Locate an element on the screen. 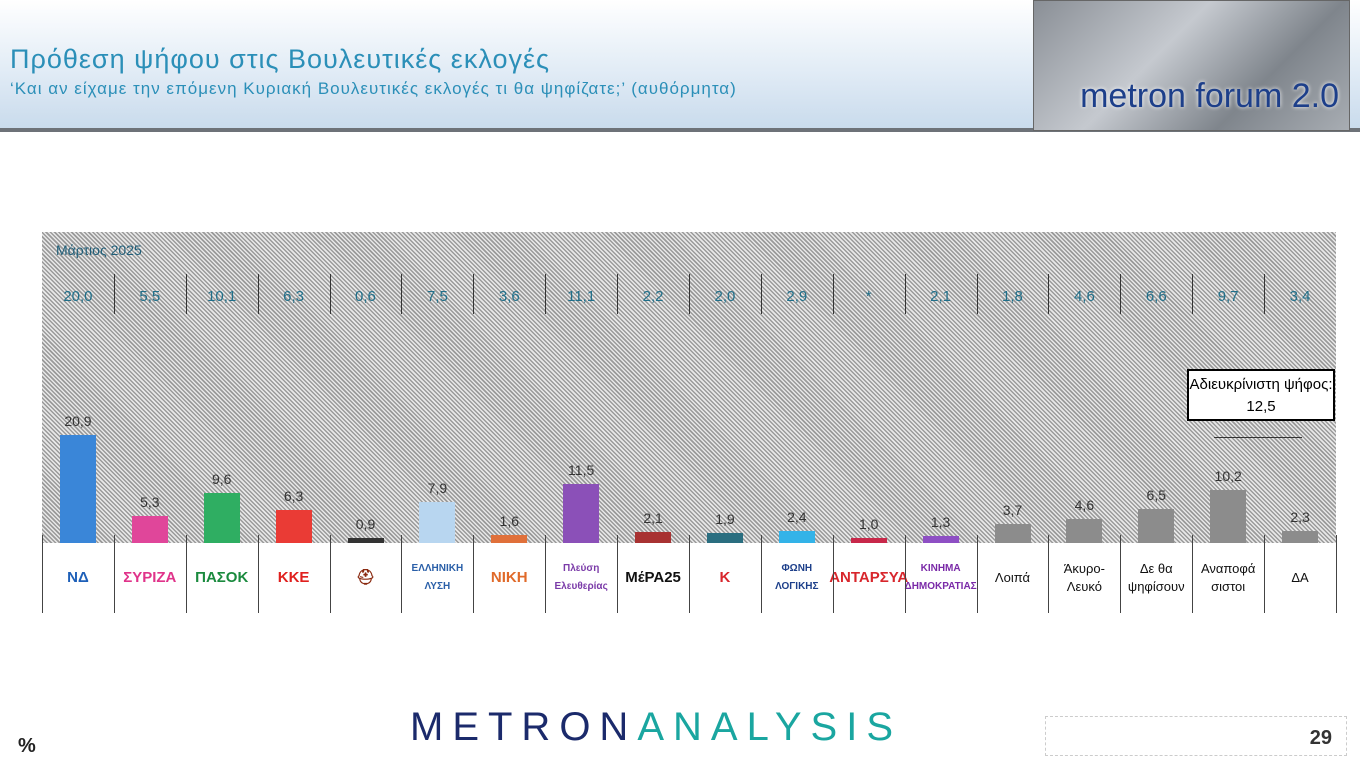 The width and height of the screenshot is (1360, 760). forum-logo-text: metron forum 2.0 is located at coordinates (1209, 96).